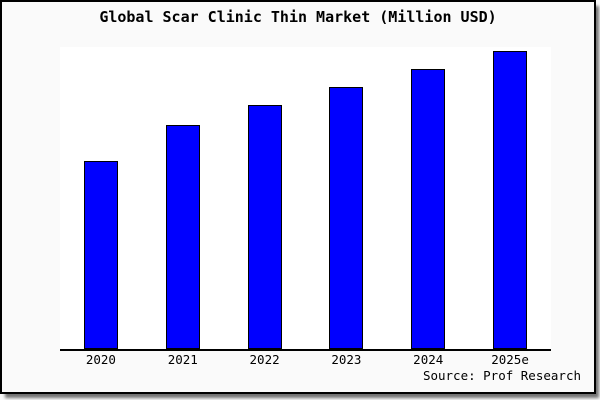 This screenshot has width=600, height=400. What do you see at coordinates (182, 359) in the screenshot?
I see `x-tick-label-2021: 2021` at bounding box center [182, 359].